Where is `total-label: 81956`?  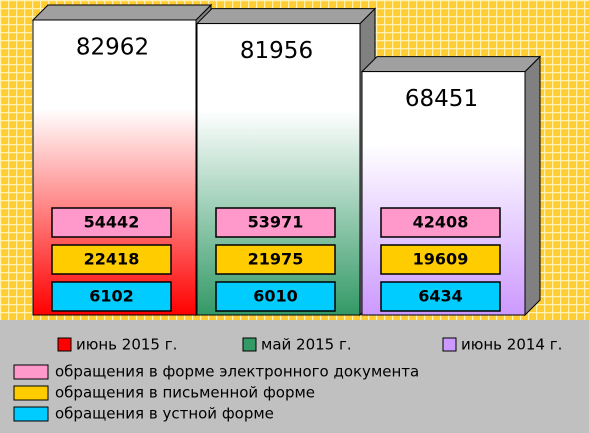
total-label: 81956 is located at coordinates (276, 51).